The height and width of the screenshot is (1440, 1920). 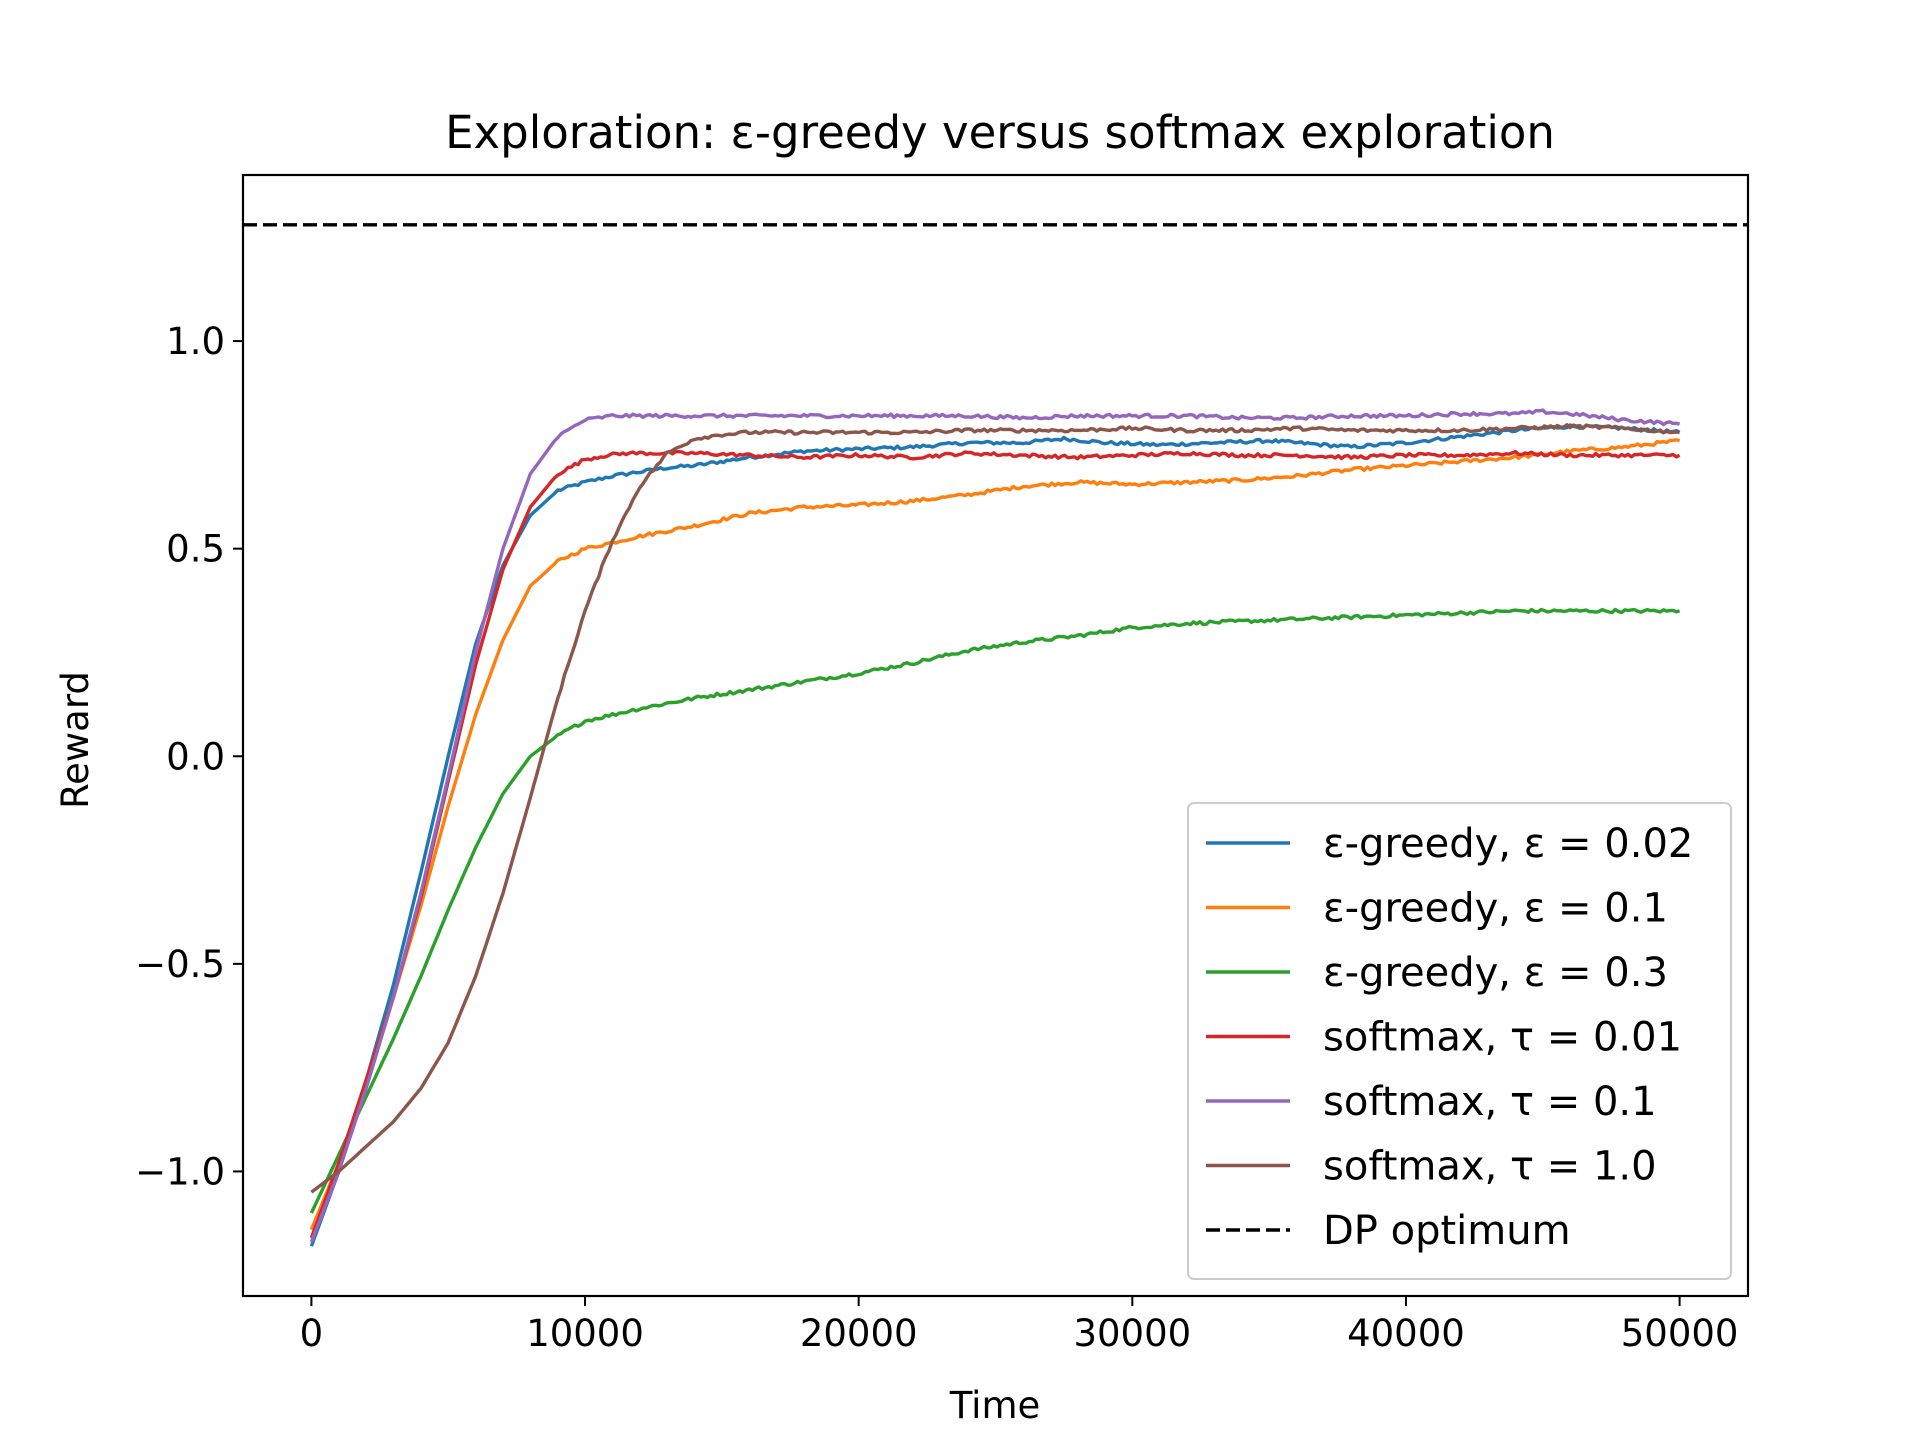 I want to click on x-tick-label: 40000, so click(x=1406, y=1333).